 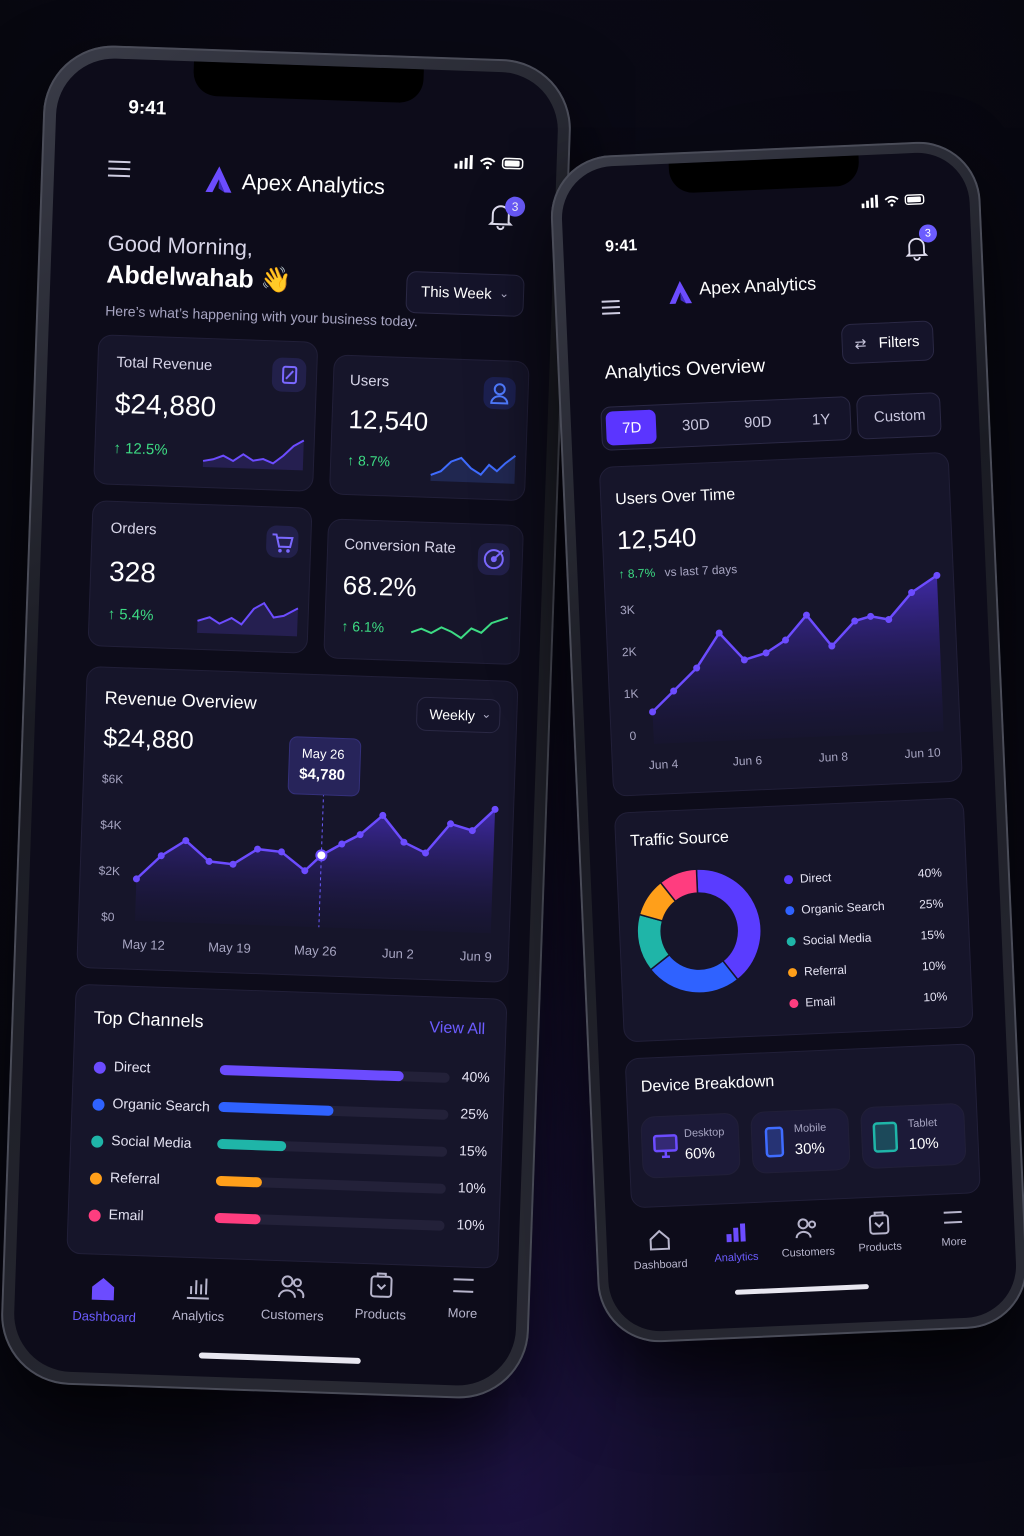 What do you see at coordinates (161, 1105) in the screenshot?
I see `channel-name: Organic Search` at bounding box center [161, 1105].